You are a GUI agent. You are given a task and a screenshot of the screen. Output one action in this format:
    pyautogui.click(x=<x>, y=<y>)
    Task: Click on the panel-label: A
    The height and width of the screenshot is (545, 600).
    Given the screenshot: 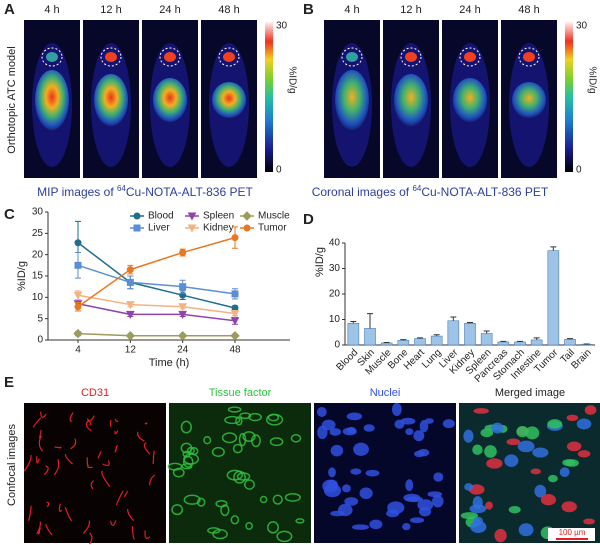 What is the action you would take?
    pyautogui.click(x=9, y=9)
    